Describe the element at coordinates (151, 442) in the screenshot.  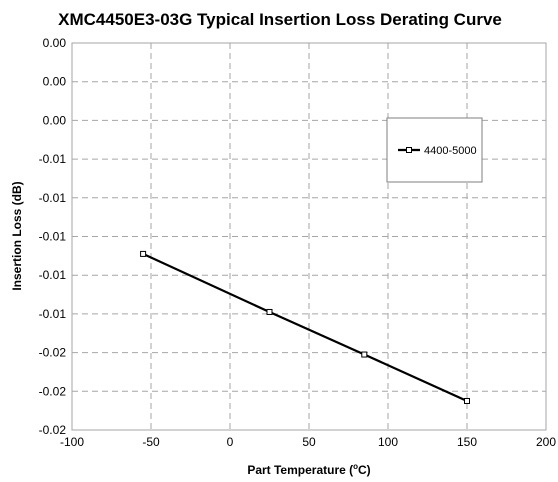
I see `x-tick-label: -50` at that location.